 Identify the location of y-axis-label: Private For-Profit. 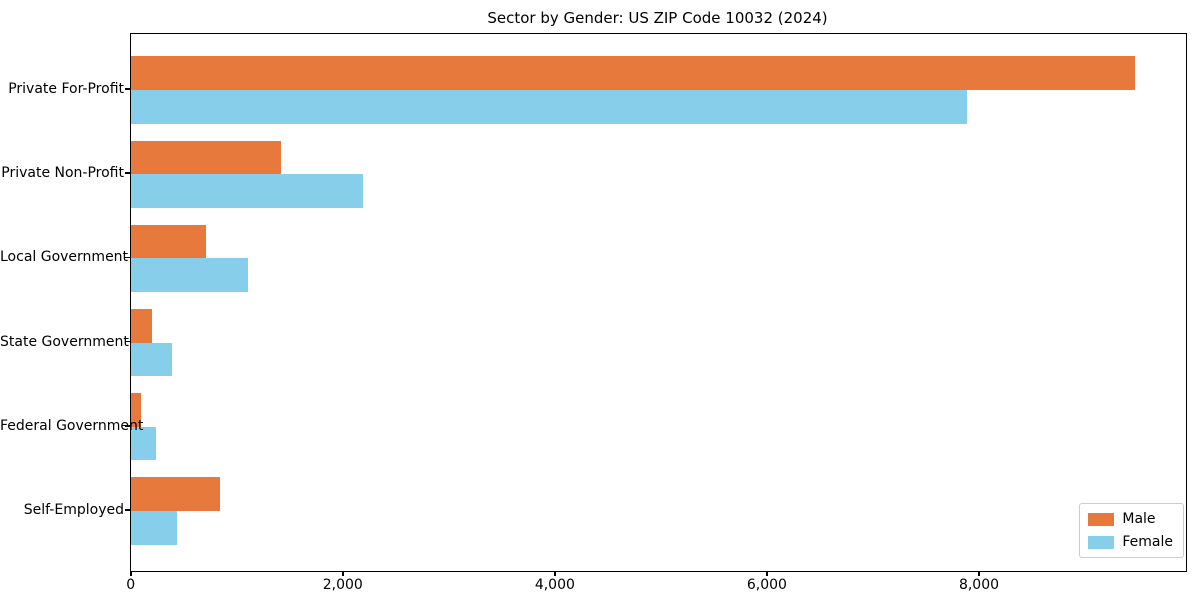
(66, 89).